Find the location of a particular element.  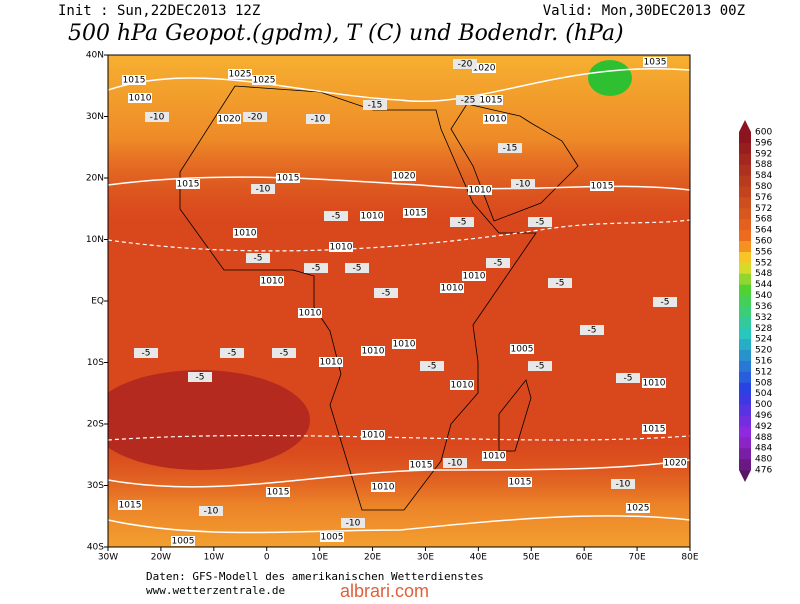

legend-label: 540 is located at coordinates (763, 296).